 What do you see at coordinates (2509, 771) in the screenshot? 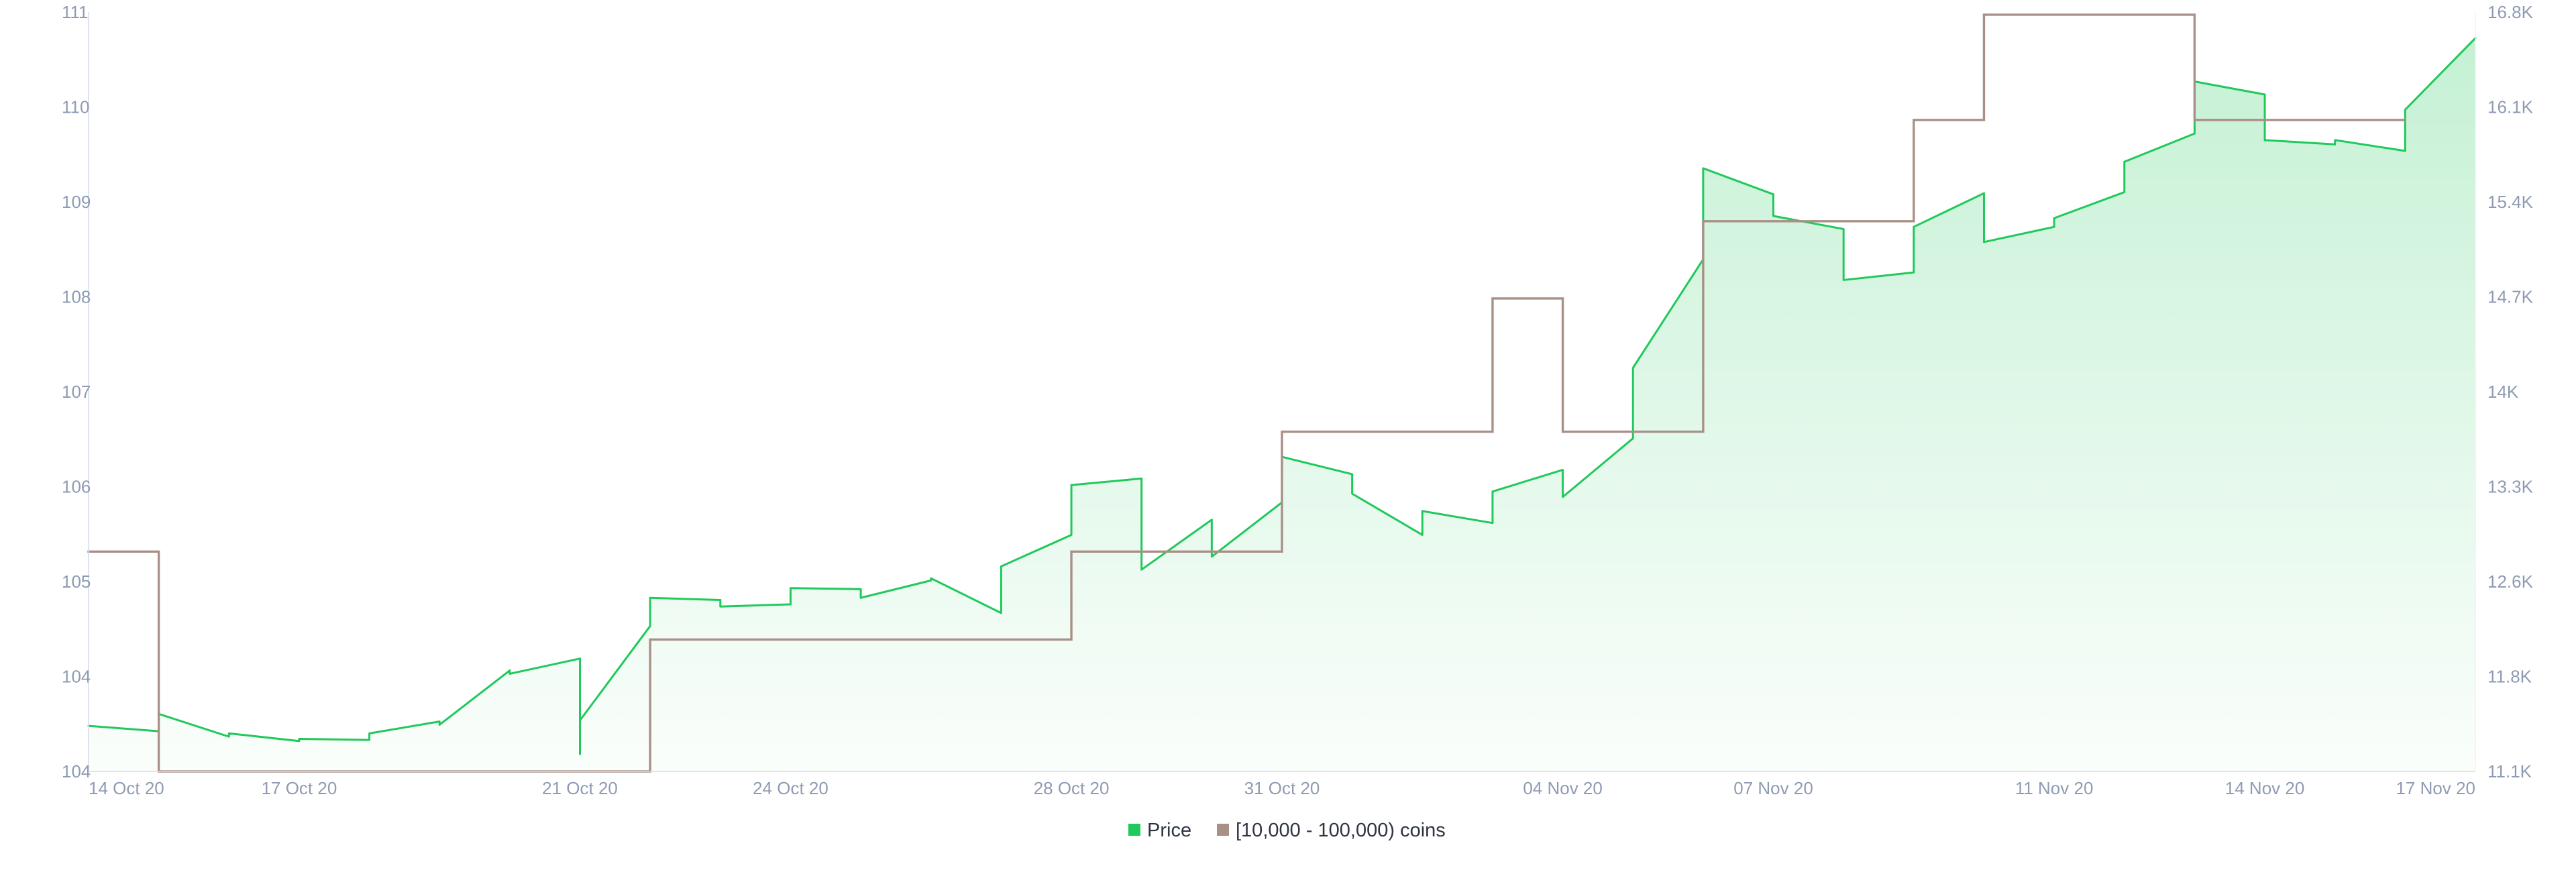
I see `y-right-tick-label: 11.1K` at bounding box center [2509, 771].